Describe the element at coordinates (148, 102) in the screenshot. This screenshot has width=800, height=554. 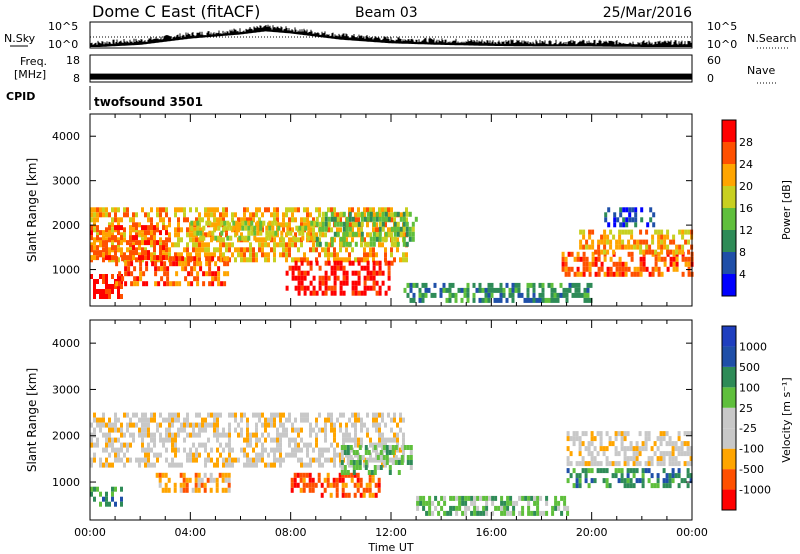
I see `cpid-value: twofsound 3501` at that location.